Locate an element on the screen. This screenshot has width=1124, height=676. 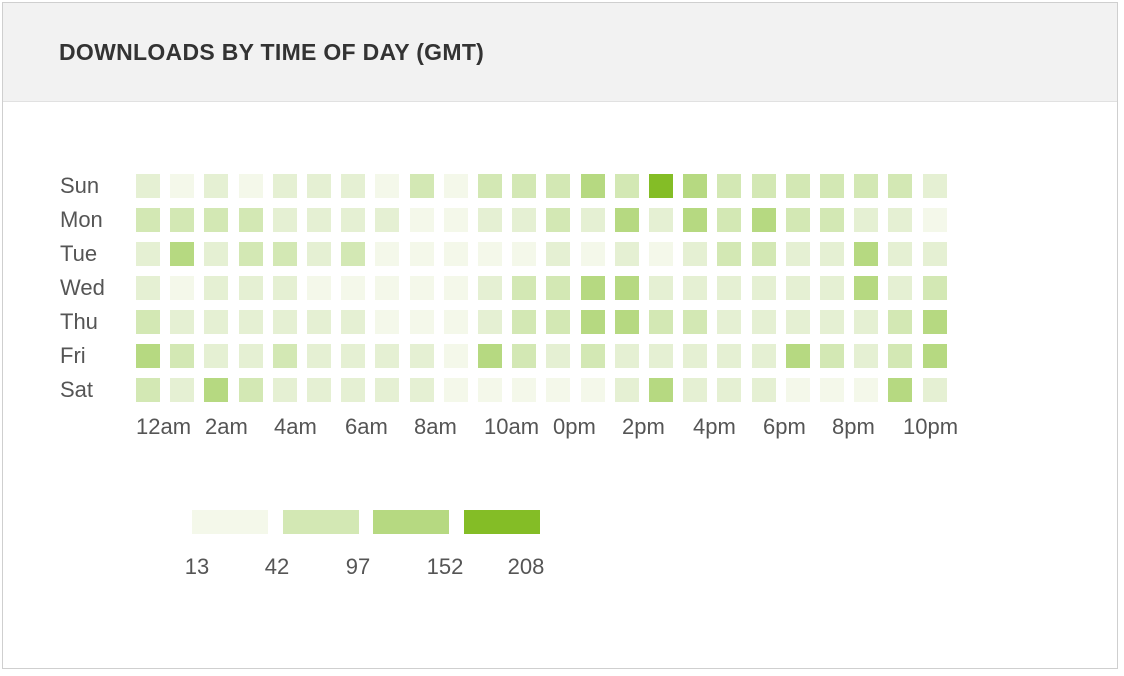
heat-cell-tue-1am is located at coordinates (182, 254).